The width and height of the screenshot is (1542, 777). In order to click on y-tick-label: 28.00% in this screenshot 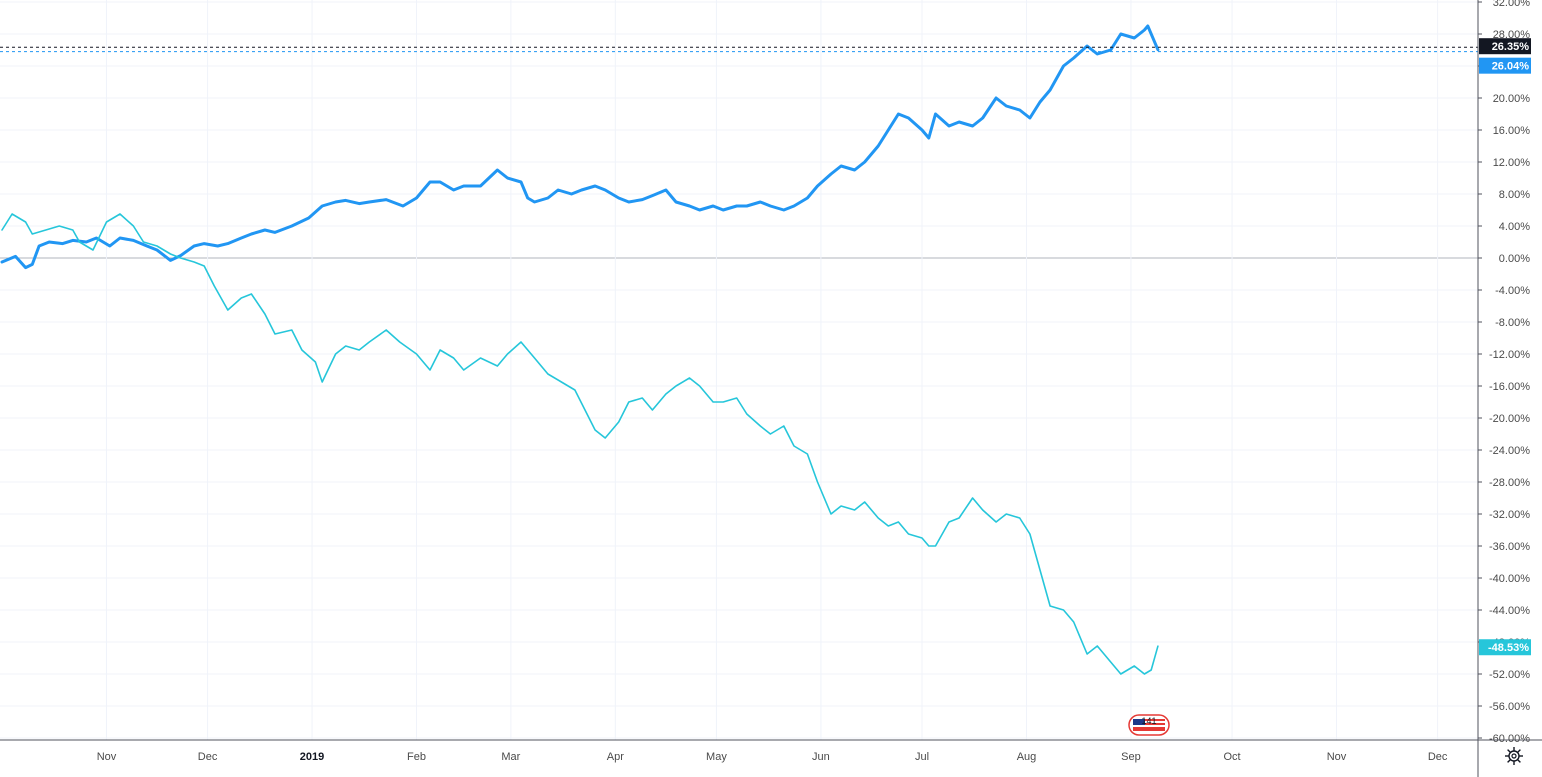, I will do `click(1512, 35)`.